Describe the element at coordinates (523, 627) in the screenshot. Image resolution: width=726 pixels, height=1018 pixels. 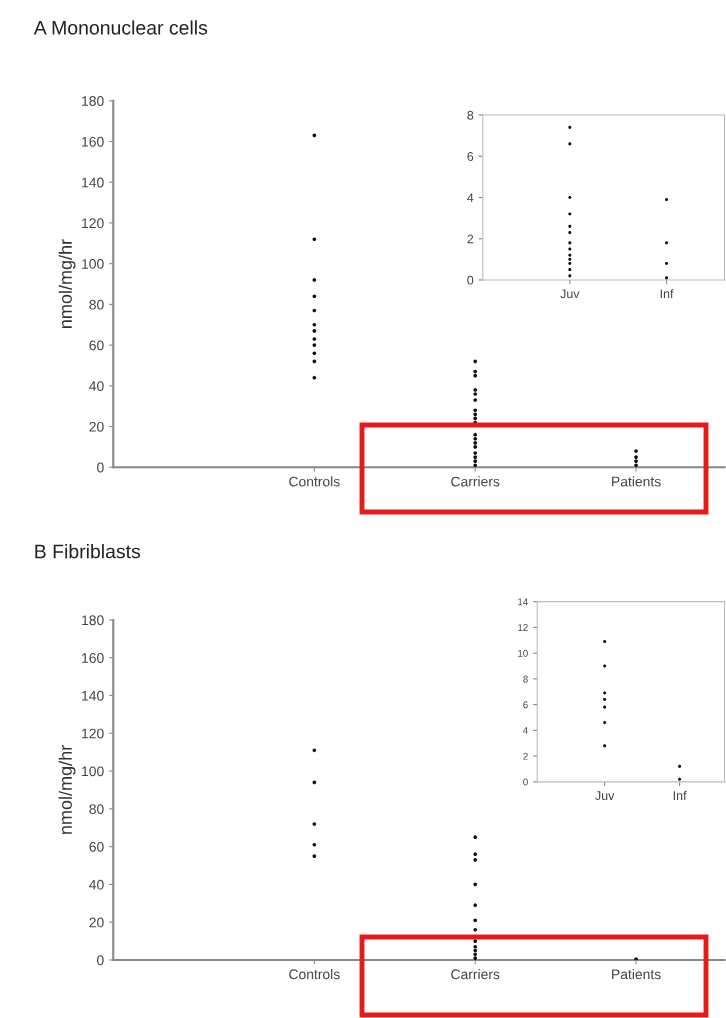
I see `y-tick-label: 12` at that location.